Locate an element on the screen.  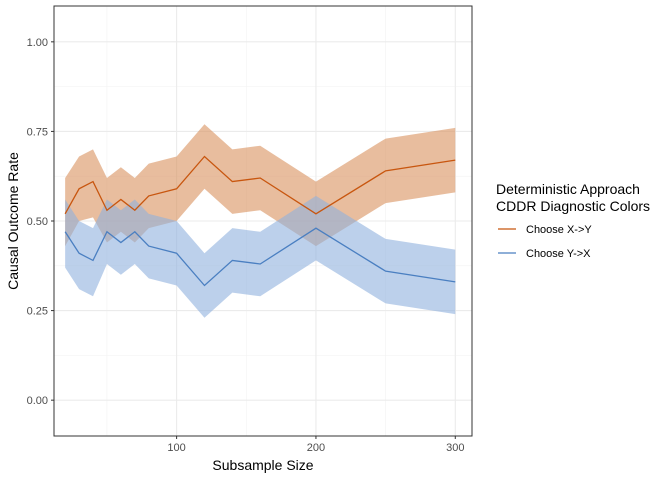
y-tick-label: 0.25 is located at coordinates (37, 312).